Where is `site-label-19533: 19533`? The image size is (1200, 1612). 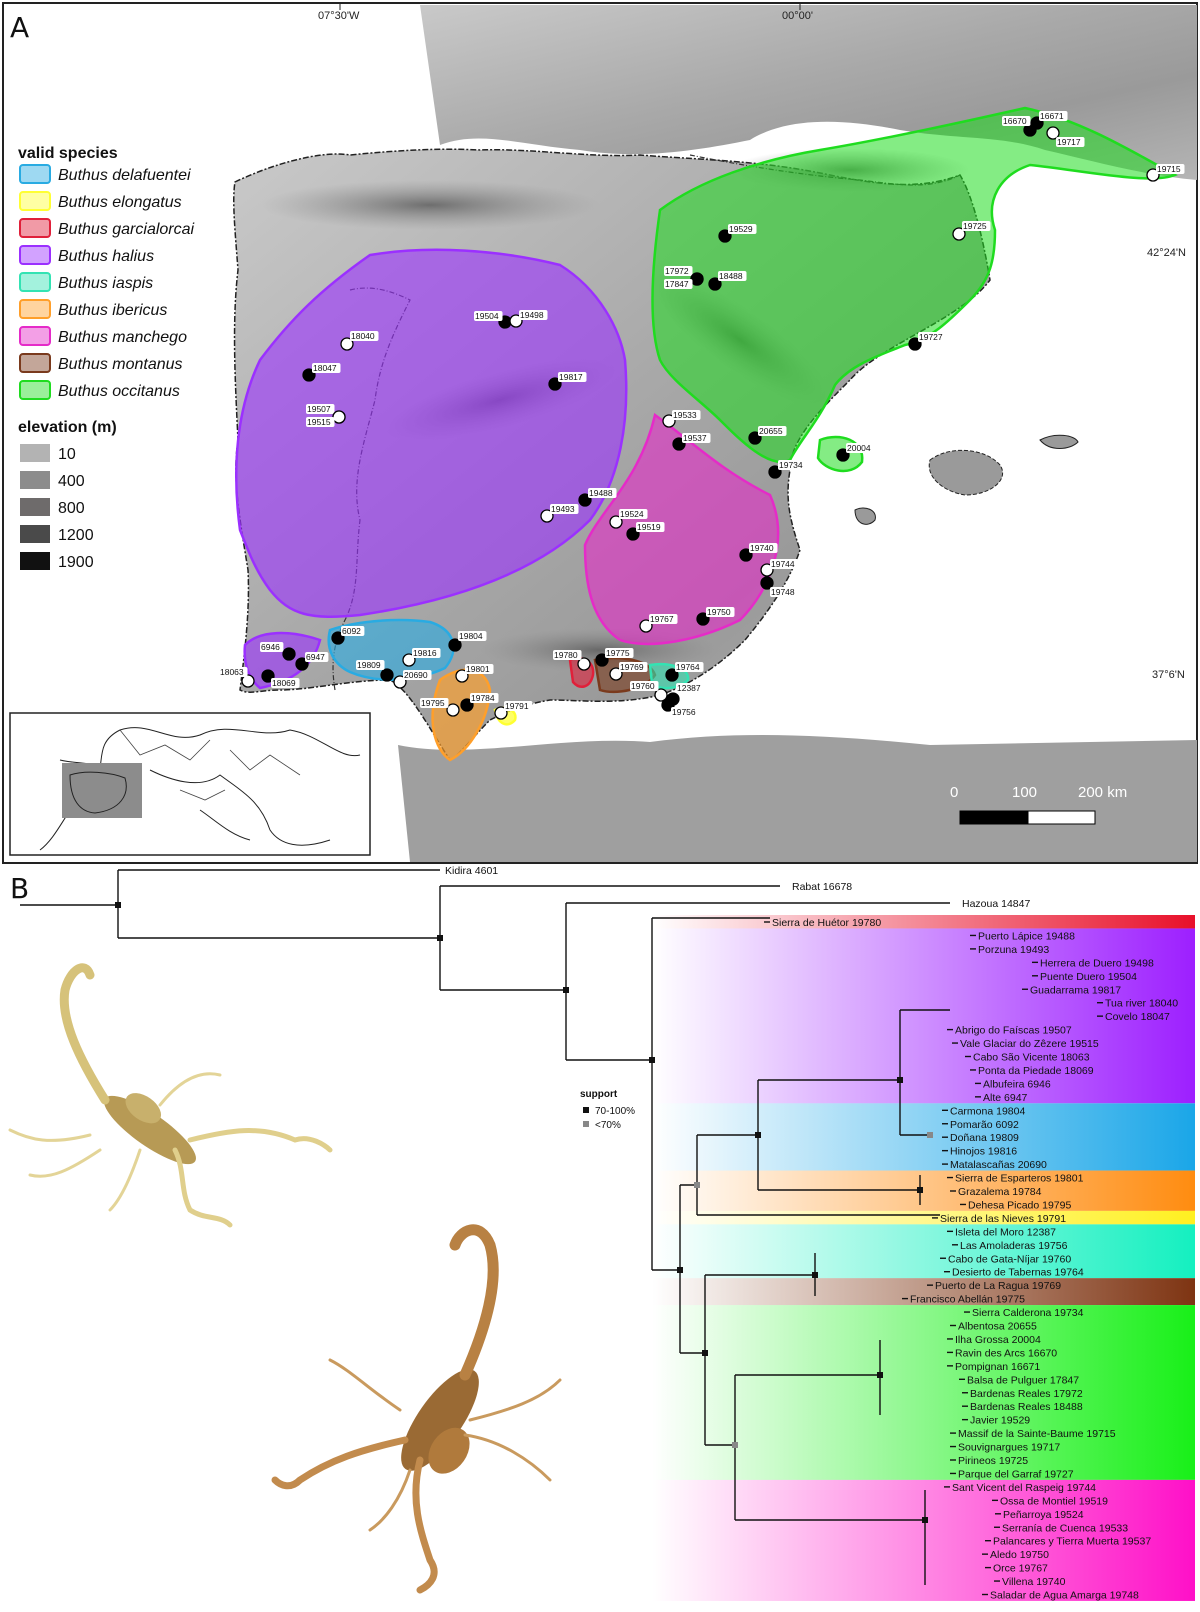
site-label-19533: 19533 is located at coordinates (685, 415).